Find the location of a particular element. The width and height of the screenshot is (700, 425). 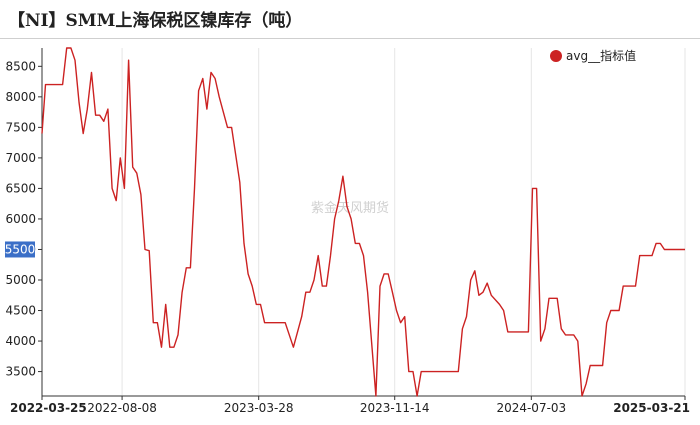

legend-label: avg__指标值 is located at coordinates (601, 55).